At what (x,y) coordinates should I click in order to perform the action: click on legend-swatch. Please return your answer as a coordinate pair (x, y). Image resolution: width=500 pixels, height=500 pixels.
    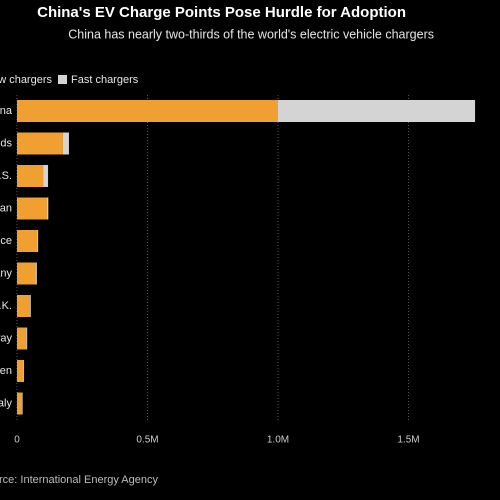
    Looking at the image, I should click on (62, 79).